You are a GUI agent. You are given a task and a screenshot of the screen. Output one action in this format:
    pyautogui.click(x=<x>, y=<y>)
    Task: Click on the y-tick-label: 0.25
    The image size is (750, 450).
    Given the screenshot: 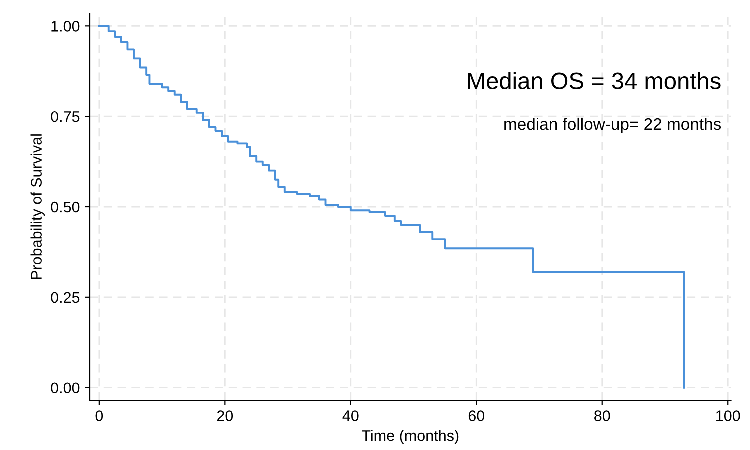 What is the action you would take?
    pyautogui.click(x=65, y=298)
    